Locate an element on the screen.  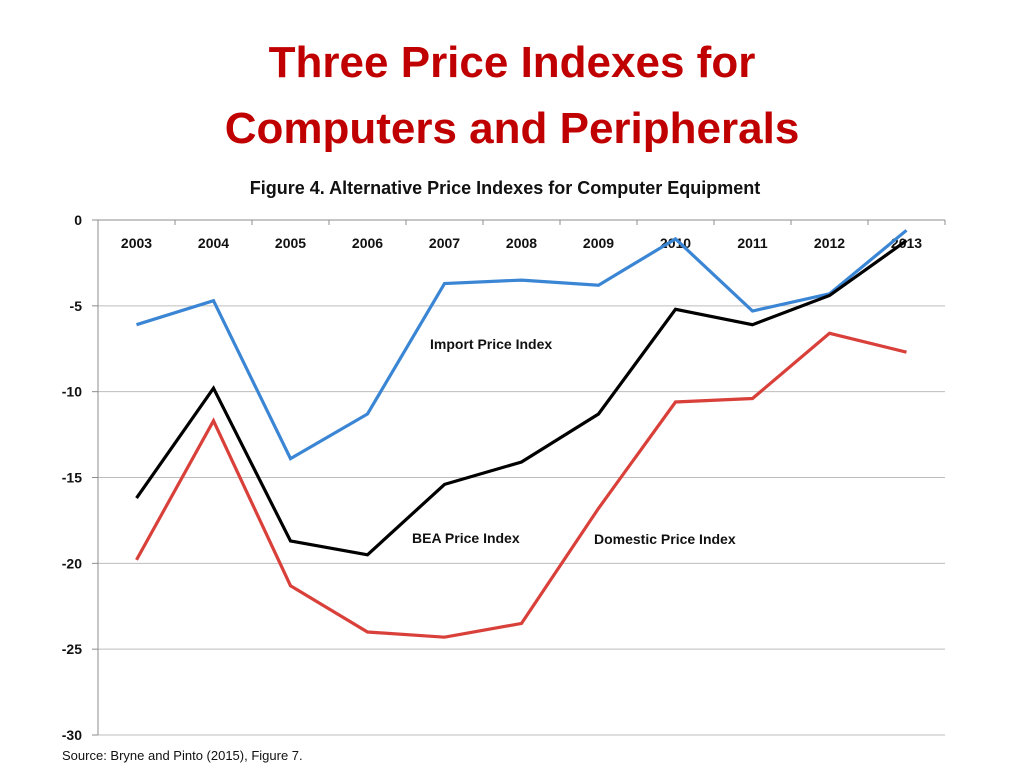
slide-title-line-2: Computers and Peripherals is located at coordinates (512, 128).